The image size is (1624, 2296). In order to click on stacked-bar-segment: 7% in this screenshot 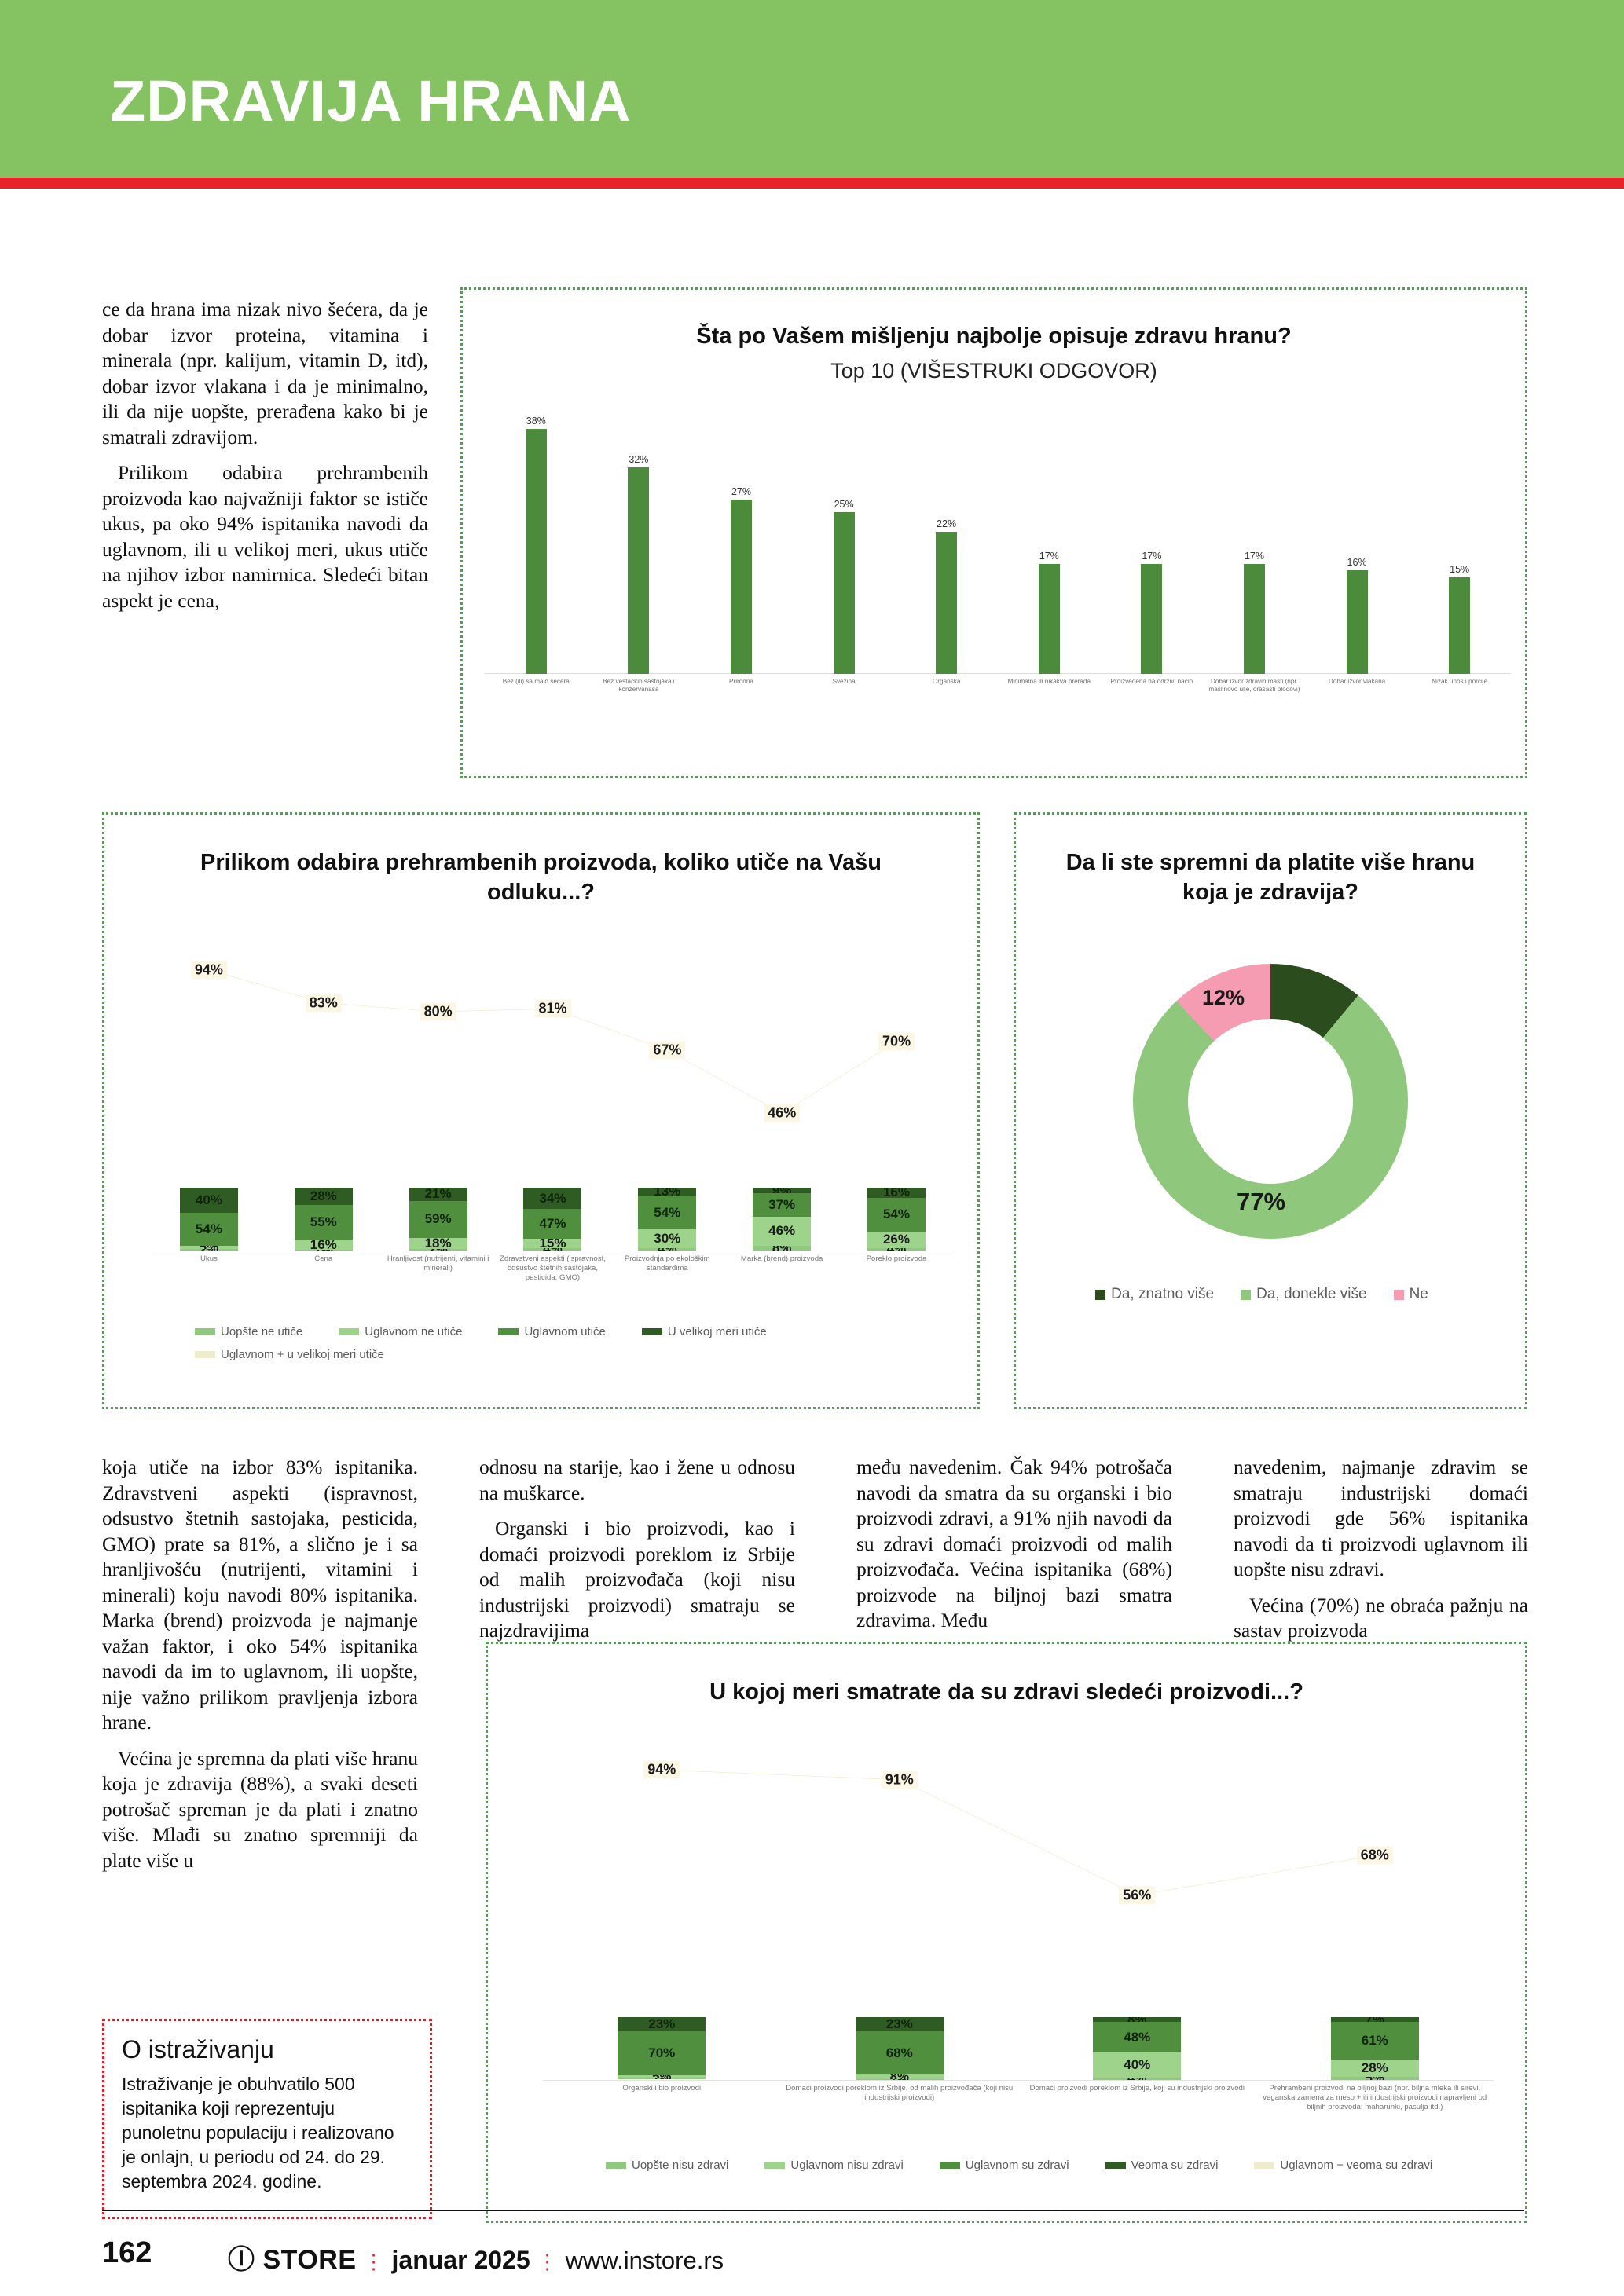, I will do `click(1375, 2020)`.